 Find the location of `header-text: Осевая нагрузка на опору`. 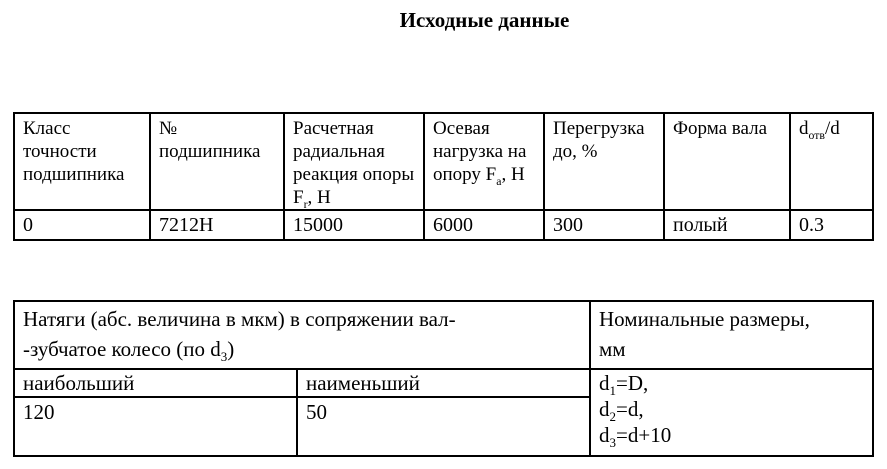

header-text: Осевая нагрузка на опору is located at coordinates (480, 151).